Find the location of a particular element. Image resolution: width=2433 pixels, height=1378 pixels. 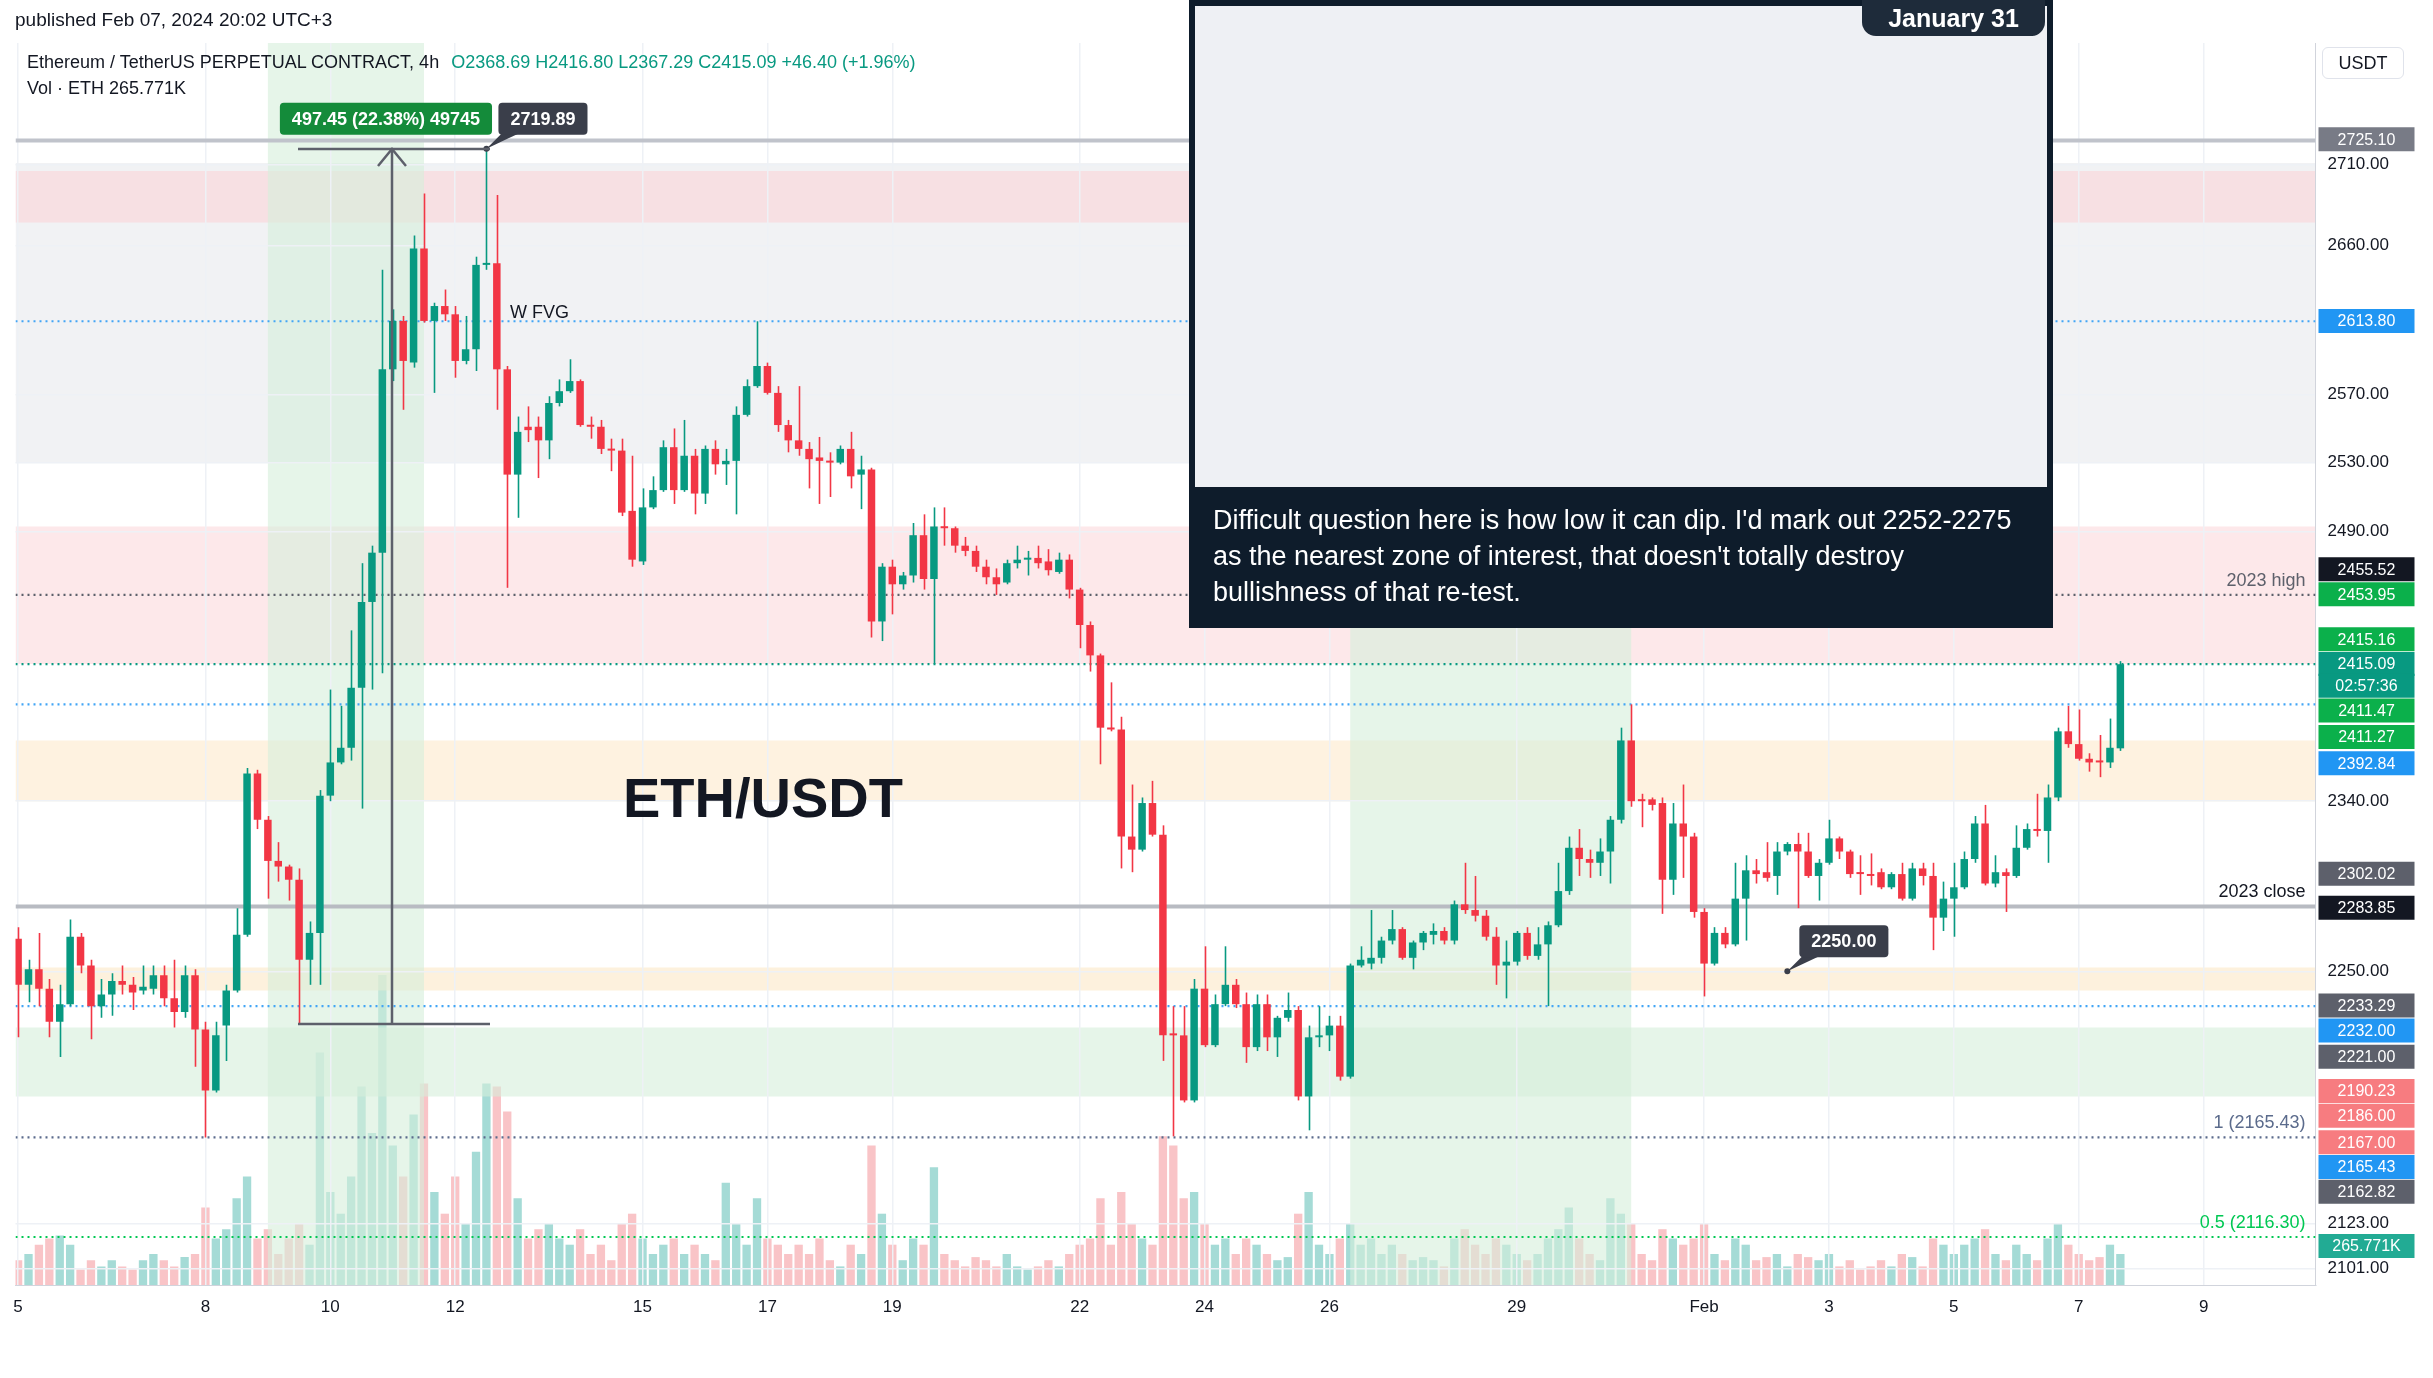

text: 2392.84 is located at coordinates (2366, 763).